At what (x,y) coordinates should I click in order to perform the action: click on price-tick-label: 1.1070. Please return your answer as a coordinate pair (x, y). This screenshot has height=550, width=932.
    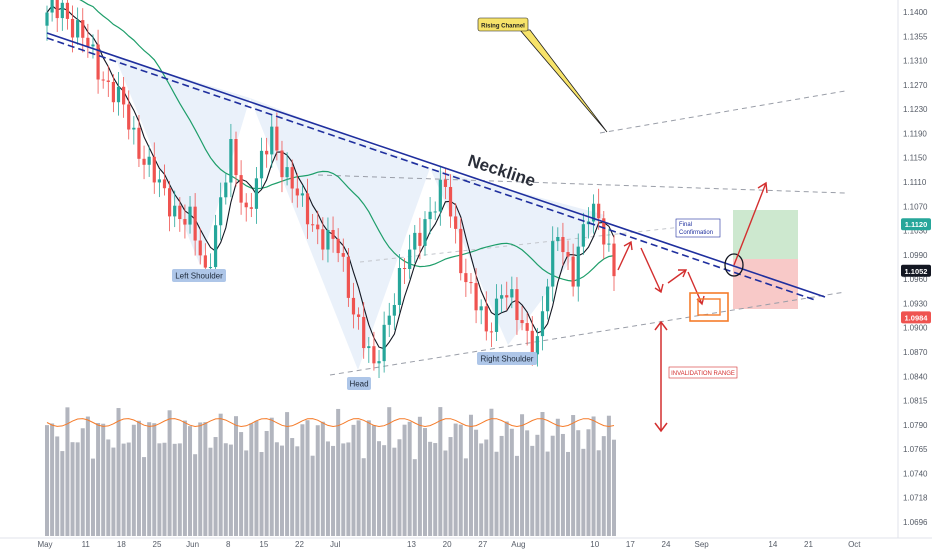
    Looking at the image, I should click on (915, 206).